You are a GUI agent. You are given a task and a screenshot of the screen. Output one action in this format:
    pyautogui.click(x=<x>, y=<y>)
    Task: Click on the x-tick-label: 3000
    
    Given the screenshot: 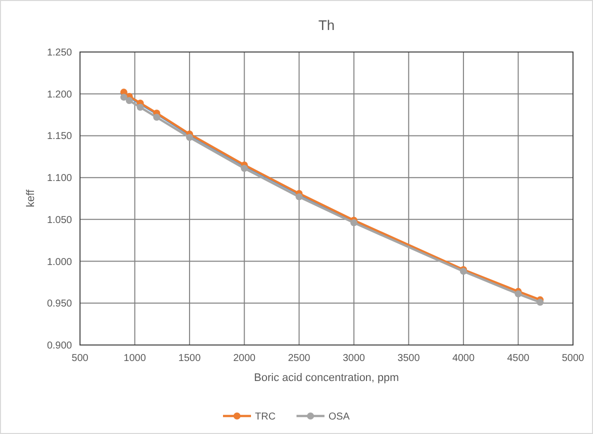 What is the action you would take?
    pyautogui.click(x=354, y=358)
    